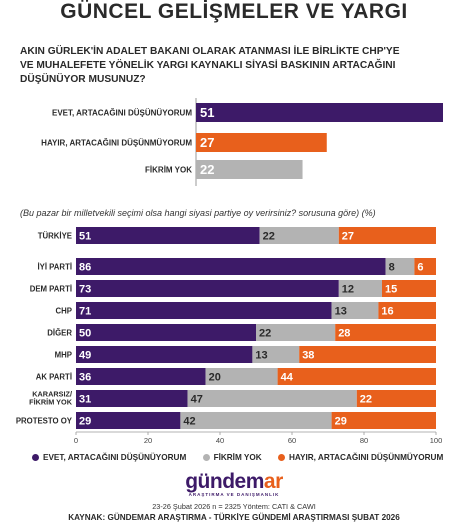  Describe the element at coordinates (436, 440) in the screenshot. I see `x-tick-label: 100` at that location.